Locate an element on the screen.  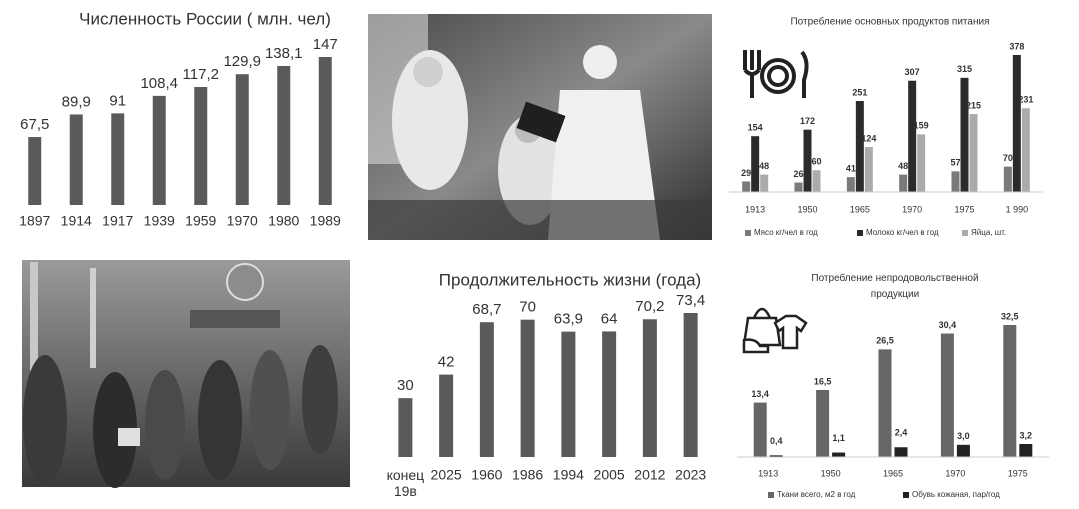
value-label: 154 is located at coordinates (755, 128).